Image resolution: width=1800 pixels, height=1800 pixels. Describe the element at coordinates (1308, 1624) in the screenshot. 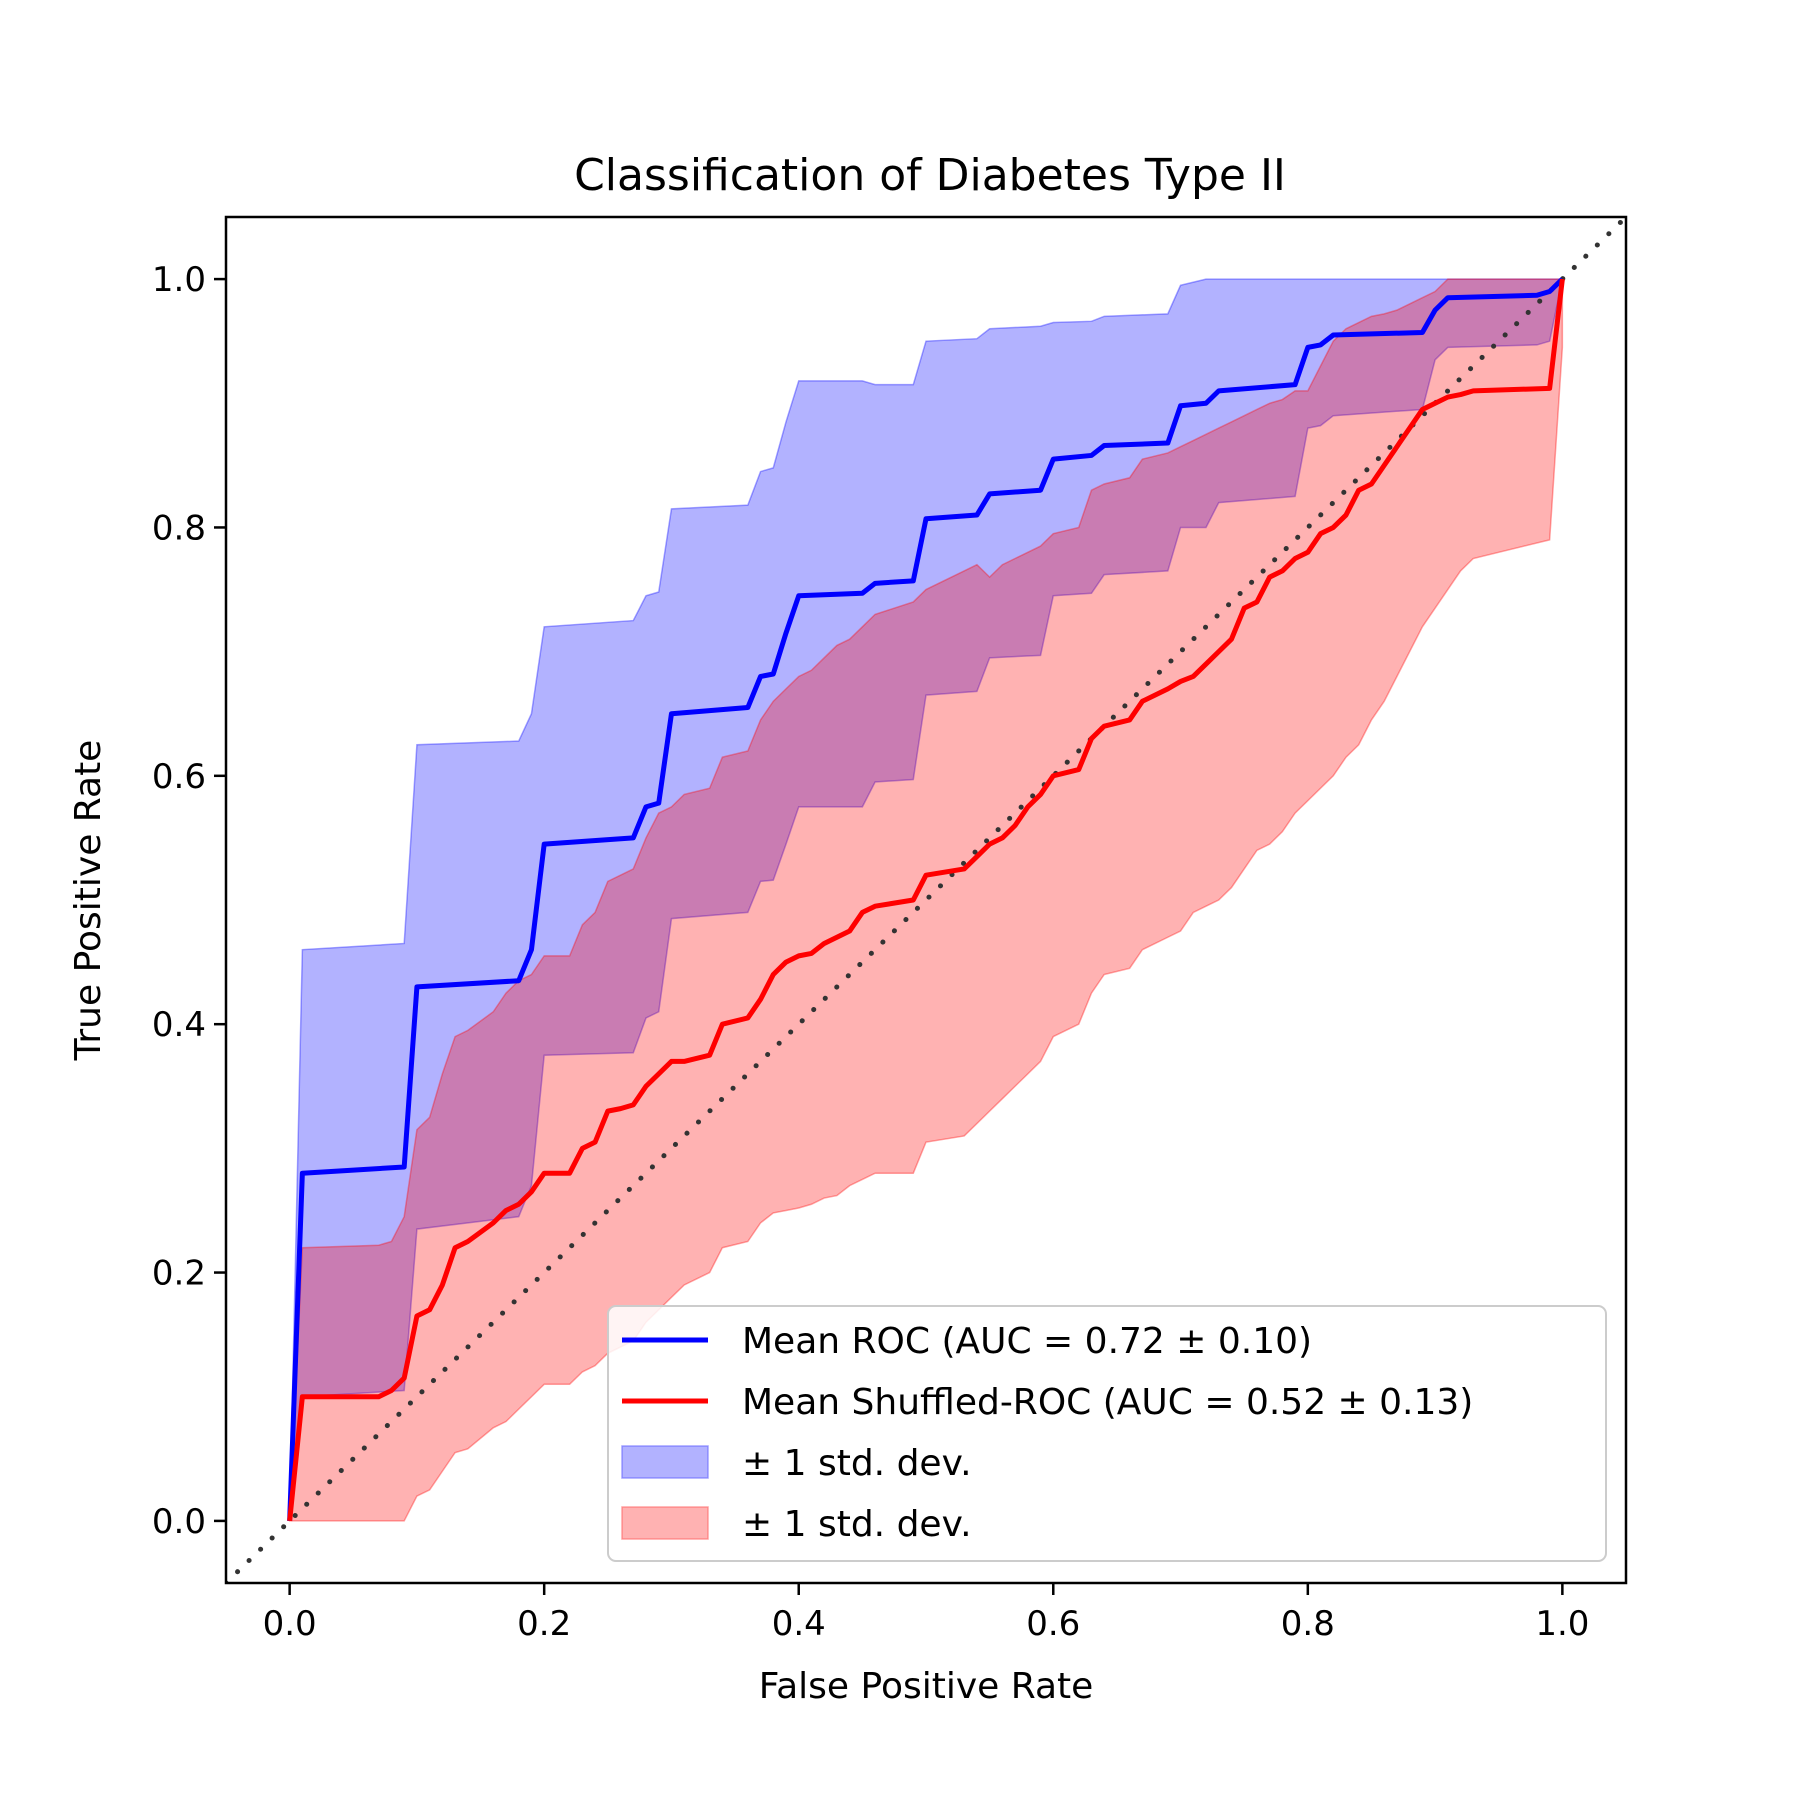

I see `x-tick-label: 0.8` at that location.